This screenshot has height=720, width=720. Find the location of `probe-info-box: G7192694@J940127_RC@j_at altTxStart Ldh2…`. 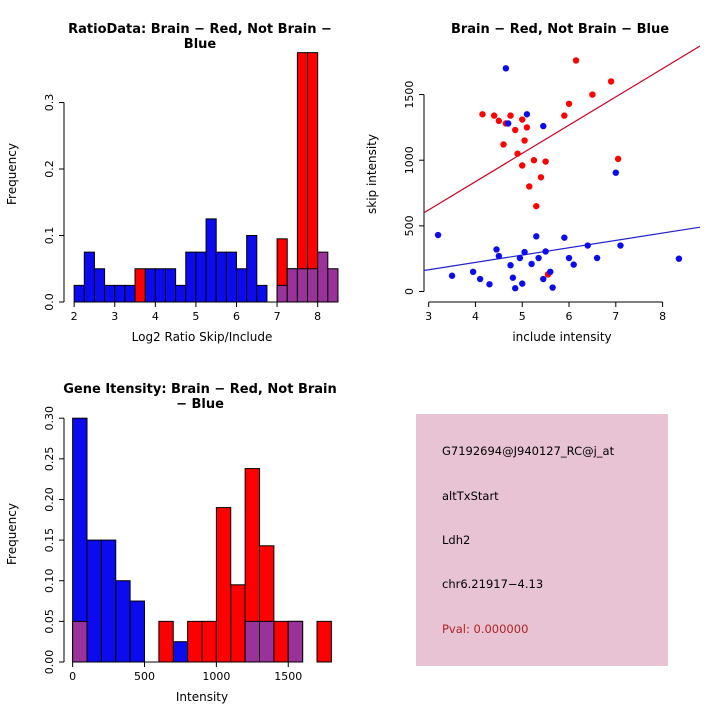

probe-info-box: G7192694@J940127_RC@j_at altTxStart Ldh2… is located at coordinates (542, 540).